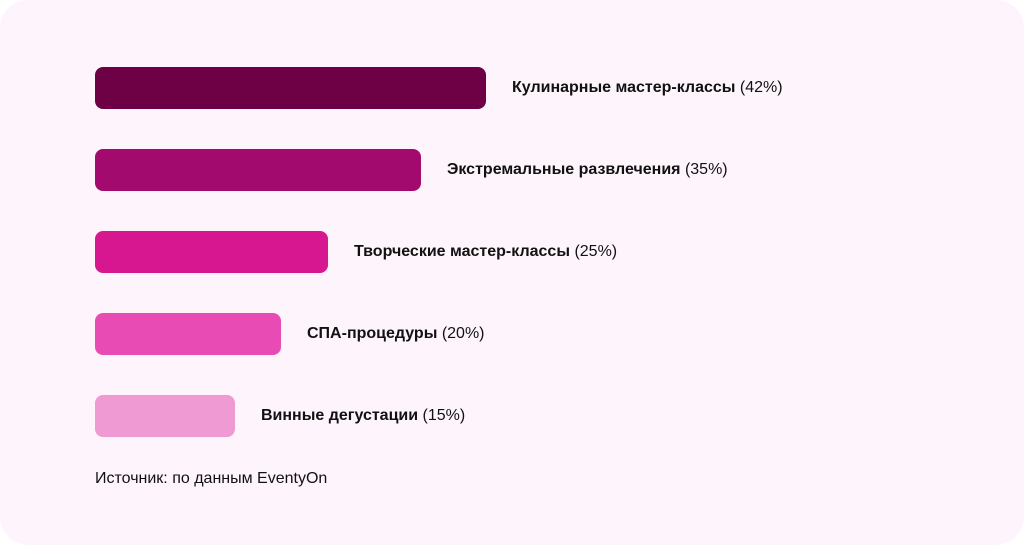  I want to click on bar-value-label: (20%), so click(463, 333).